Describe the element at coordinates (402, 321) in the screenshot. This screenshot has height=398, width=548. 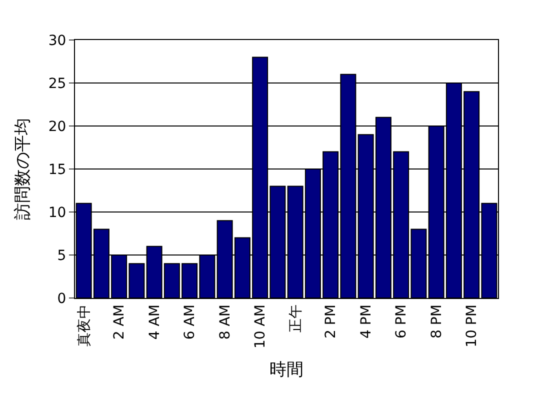
I see `x-tick-label: 6 PM` at that location.